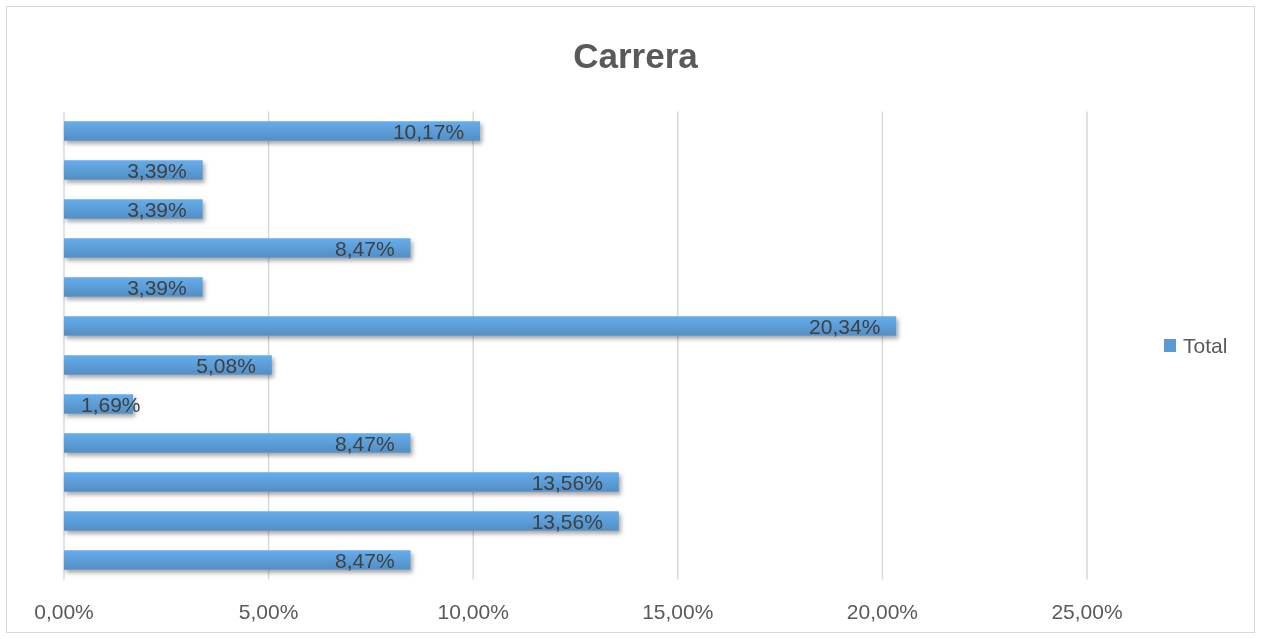  I want to click on chart-title: Carrera, so click(636, 55).